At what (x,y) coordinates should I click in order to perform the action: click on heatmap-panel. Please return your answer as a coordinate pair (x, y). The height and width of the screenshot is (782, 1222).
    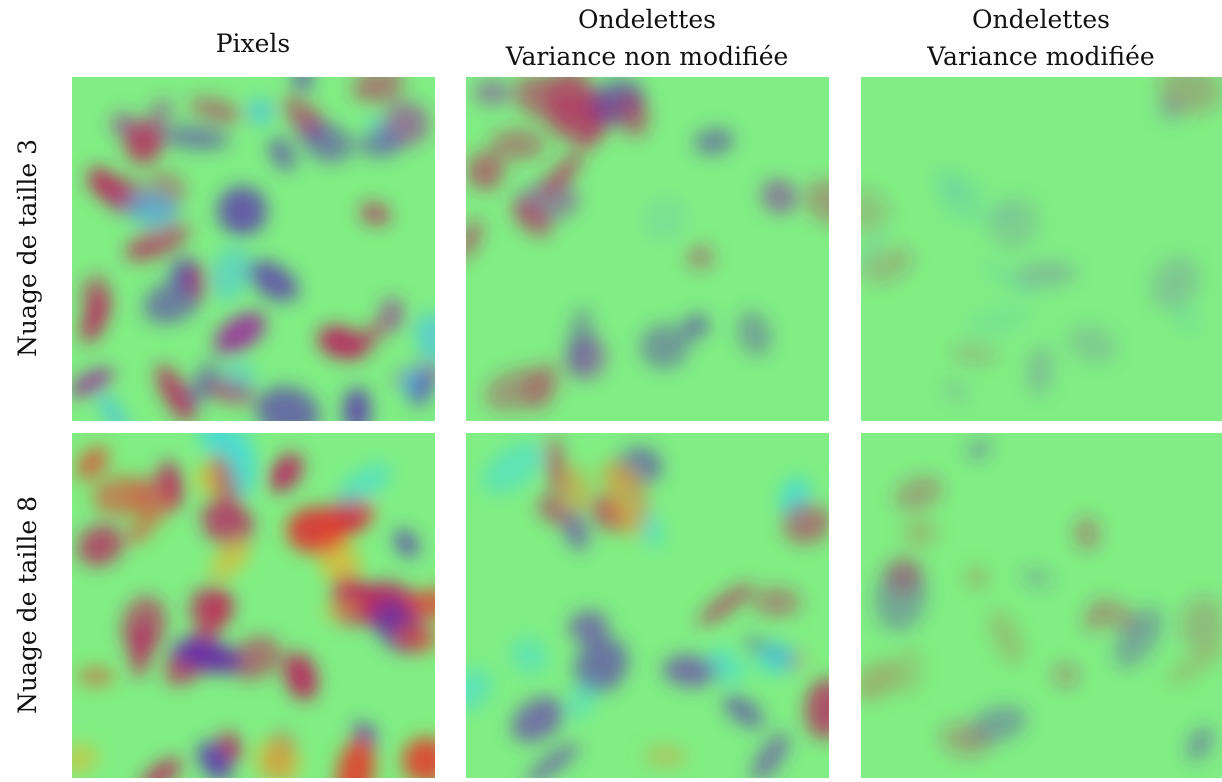
    Looking at the image, I should click on (1041, 249).